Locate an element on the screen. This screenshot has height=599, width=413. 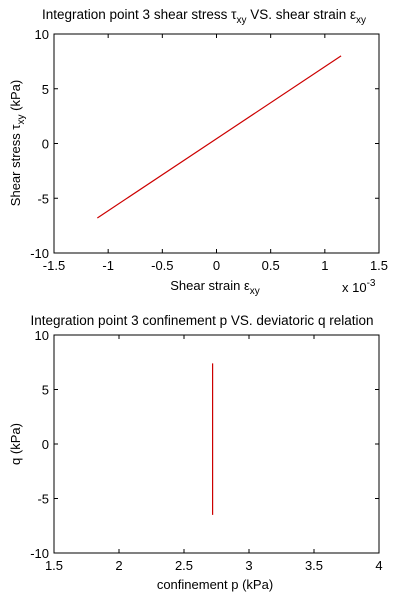
x-tick-label: 2.5 is located at coordinates (184, 565).